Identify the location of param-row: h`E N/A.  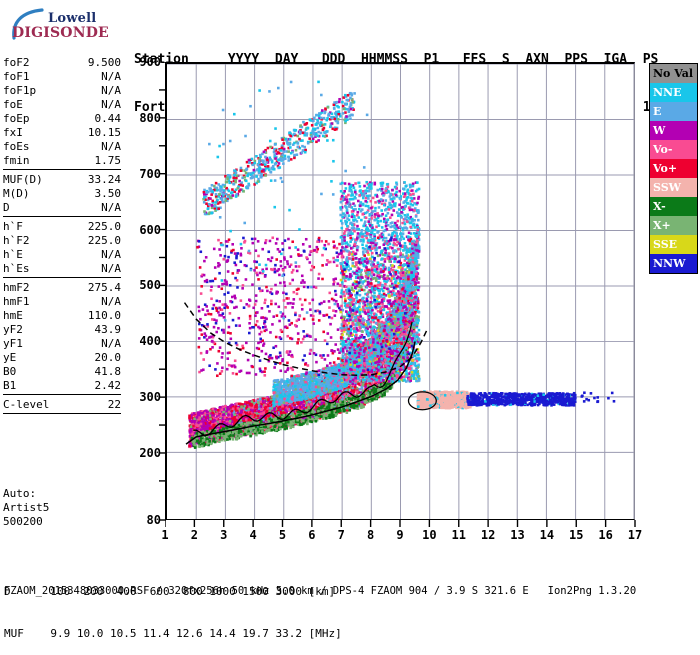
(62, 255).